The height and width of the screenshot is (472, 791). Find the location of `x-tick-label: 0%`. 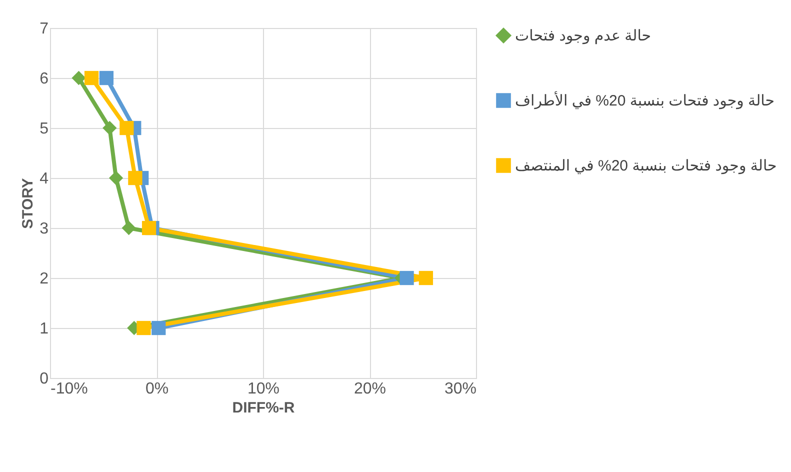

x-tick-label: 0% is located at coordinates (157, 389).